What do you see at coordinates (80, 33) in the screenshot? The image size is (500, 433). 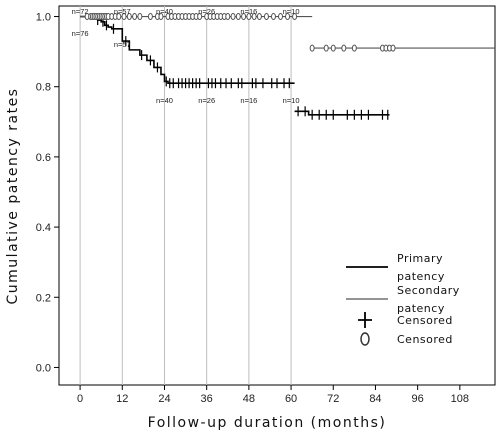 I see `risk-label-bottom: n=76` at bounding box center [80, 33].